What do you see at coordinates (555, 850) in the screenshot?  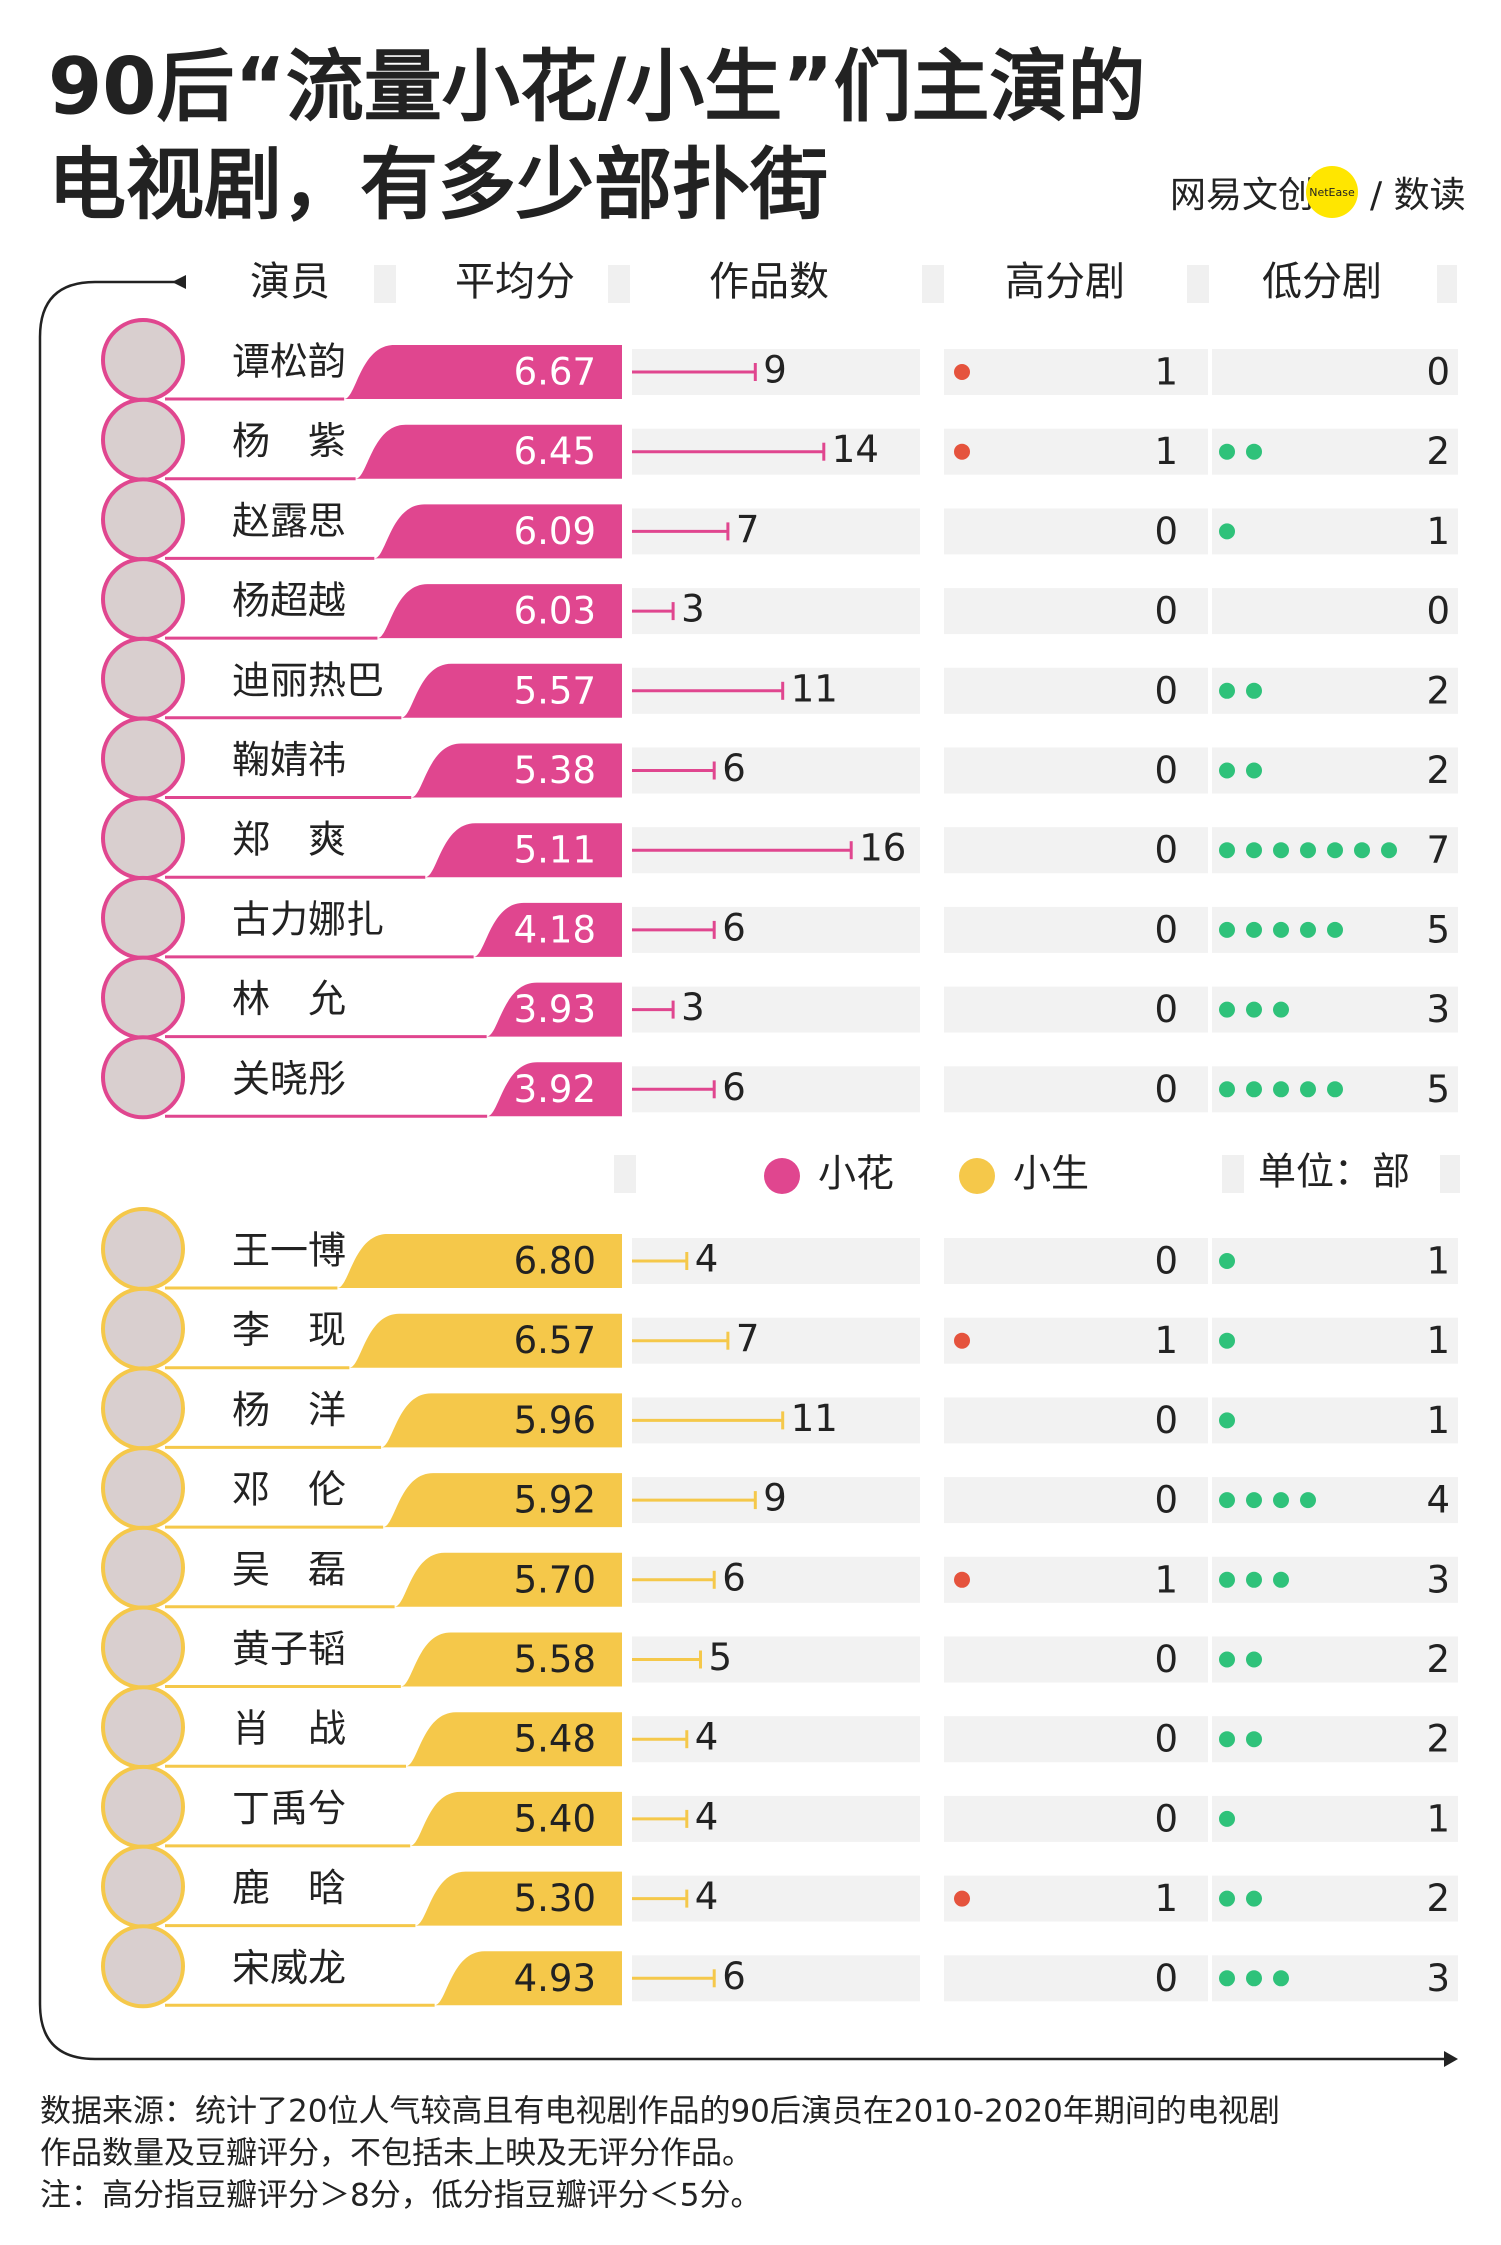 I see `score-label: 5.11` at bounding box center [555, 850].